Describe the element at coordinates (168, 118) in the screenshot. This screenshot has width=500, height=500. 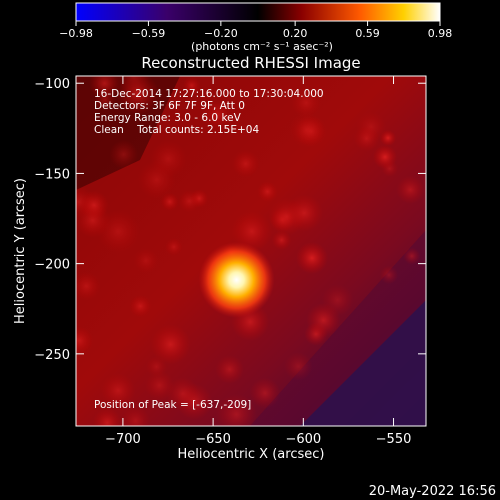
I see `annotation-energy: Energy Range: 3.0 - 6.0 keV` at that location.